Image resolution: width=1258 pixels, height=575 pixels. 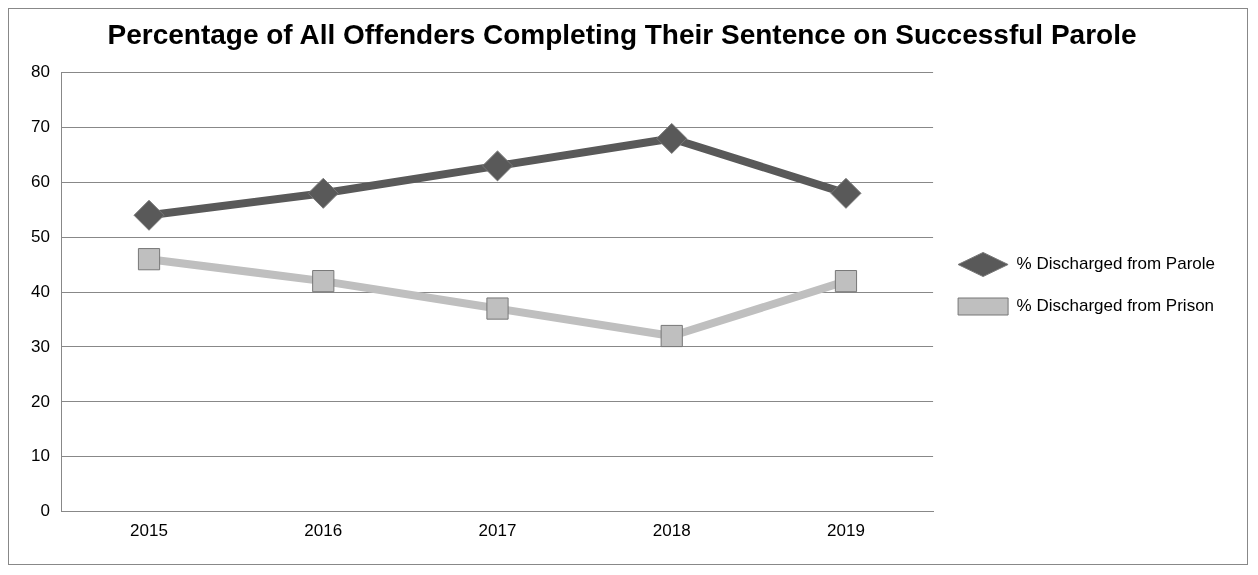 I want to click on legend-label: % Discharged from Parole, so click(x=1116, y=264).